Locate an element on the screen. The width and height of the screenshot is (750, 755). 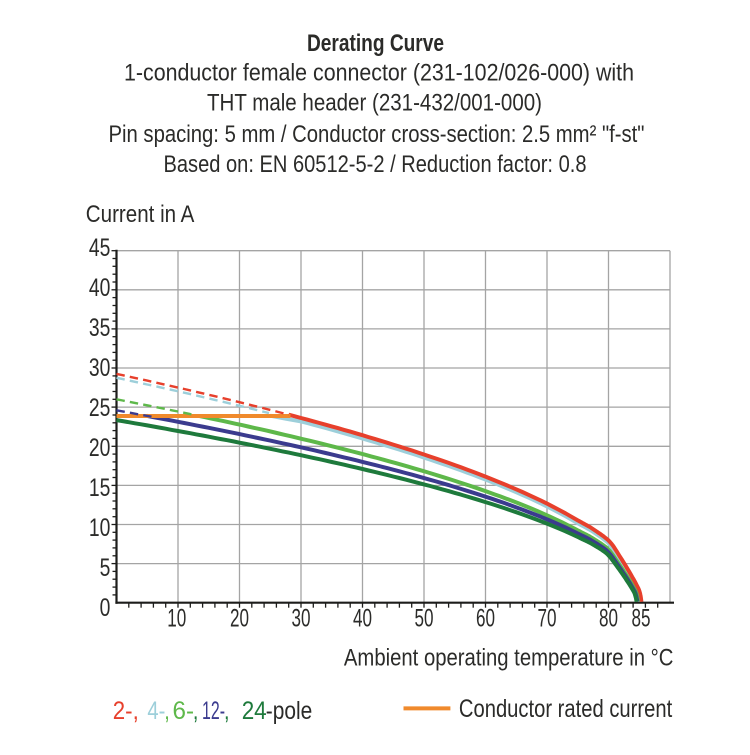
svg-text:Ambient operating temperature: Ambient operating temperature in °C is located at coordinates (509, 658).